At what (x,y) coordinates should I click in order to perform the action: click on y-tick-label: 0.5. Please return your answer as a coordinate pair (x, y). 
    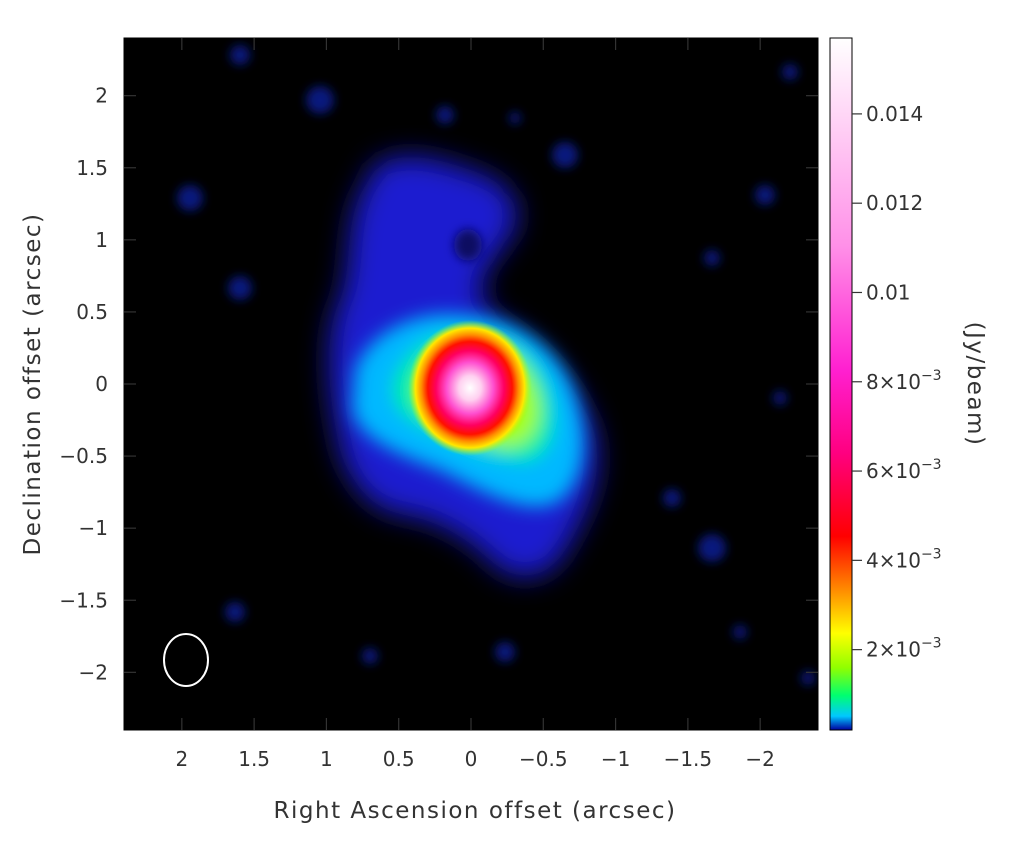
    Looking at the image, I should click on (92, 312).